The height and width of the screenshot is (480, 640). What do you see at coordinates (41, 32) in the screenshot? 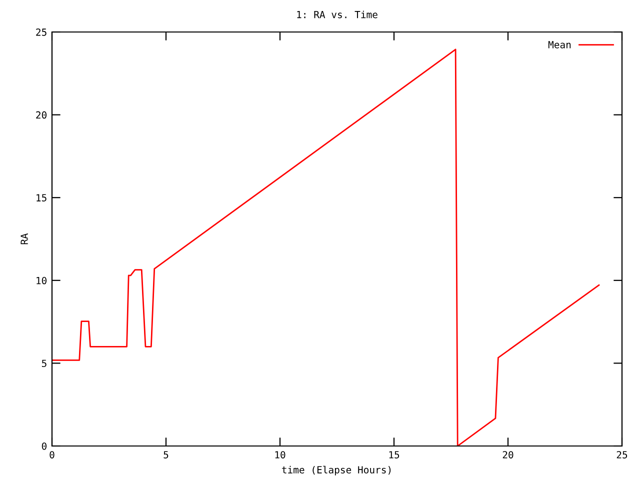
I see `y-tick-label: 25` at bounding box center [41, 32].